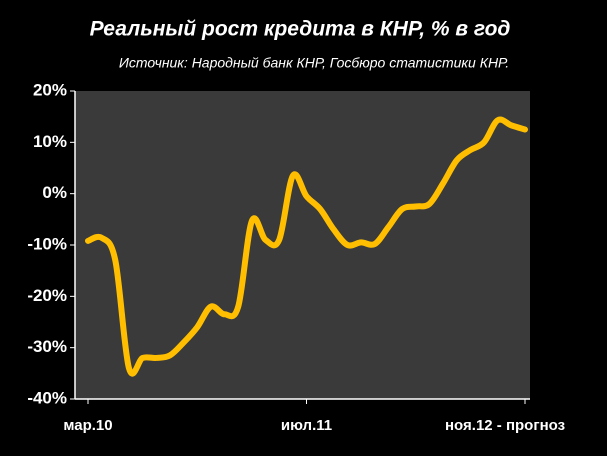 This screenshot has height=456, width=607. What do you see at coordinates (87, 425) in the screenshot?
I see `x-tick-label: мар.10` at bounding box center [87, 425].